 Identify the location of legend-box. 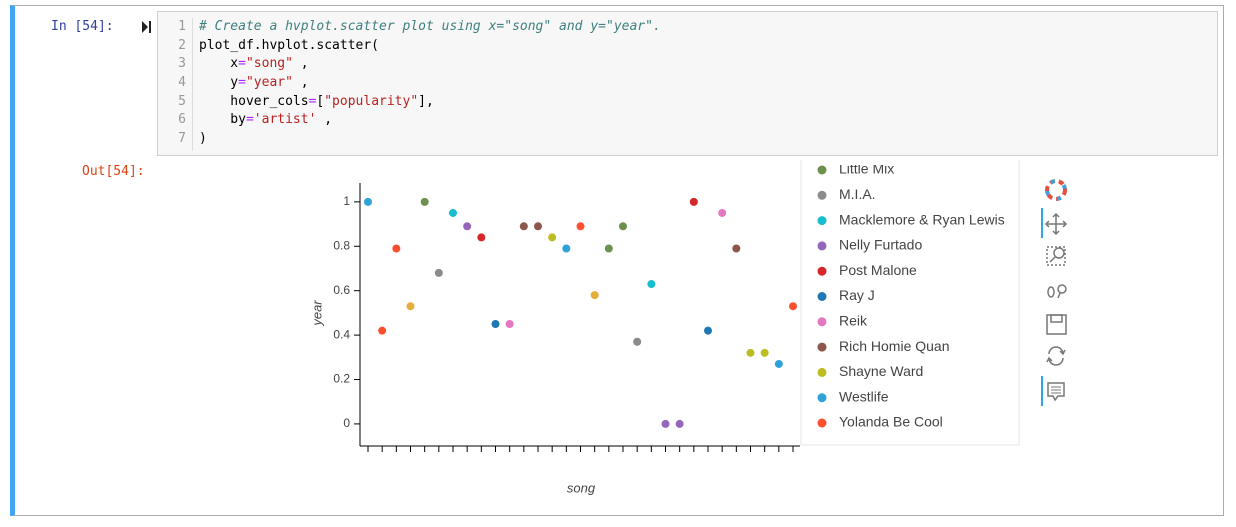
(910, 303).